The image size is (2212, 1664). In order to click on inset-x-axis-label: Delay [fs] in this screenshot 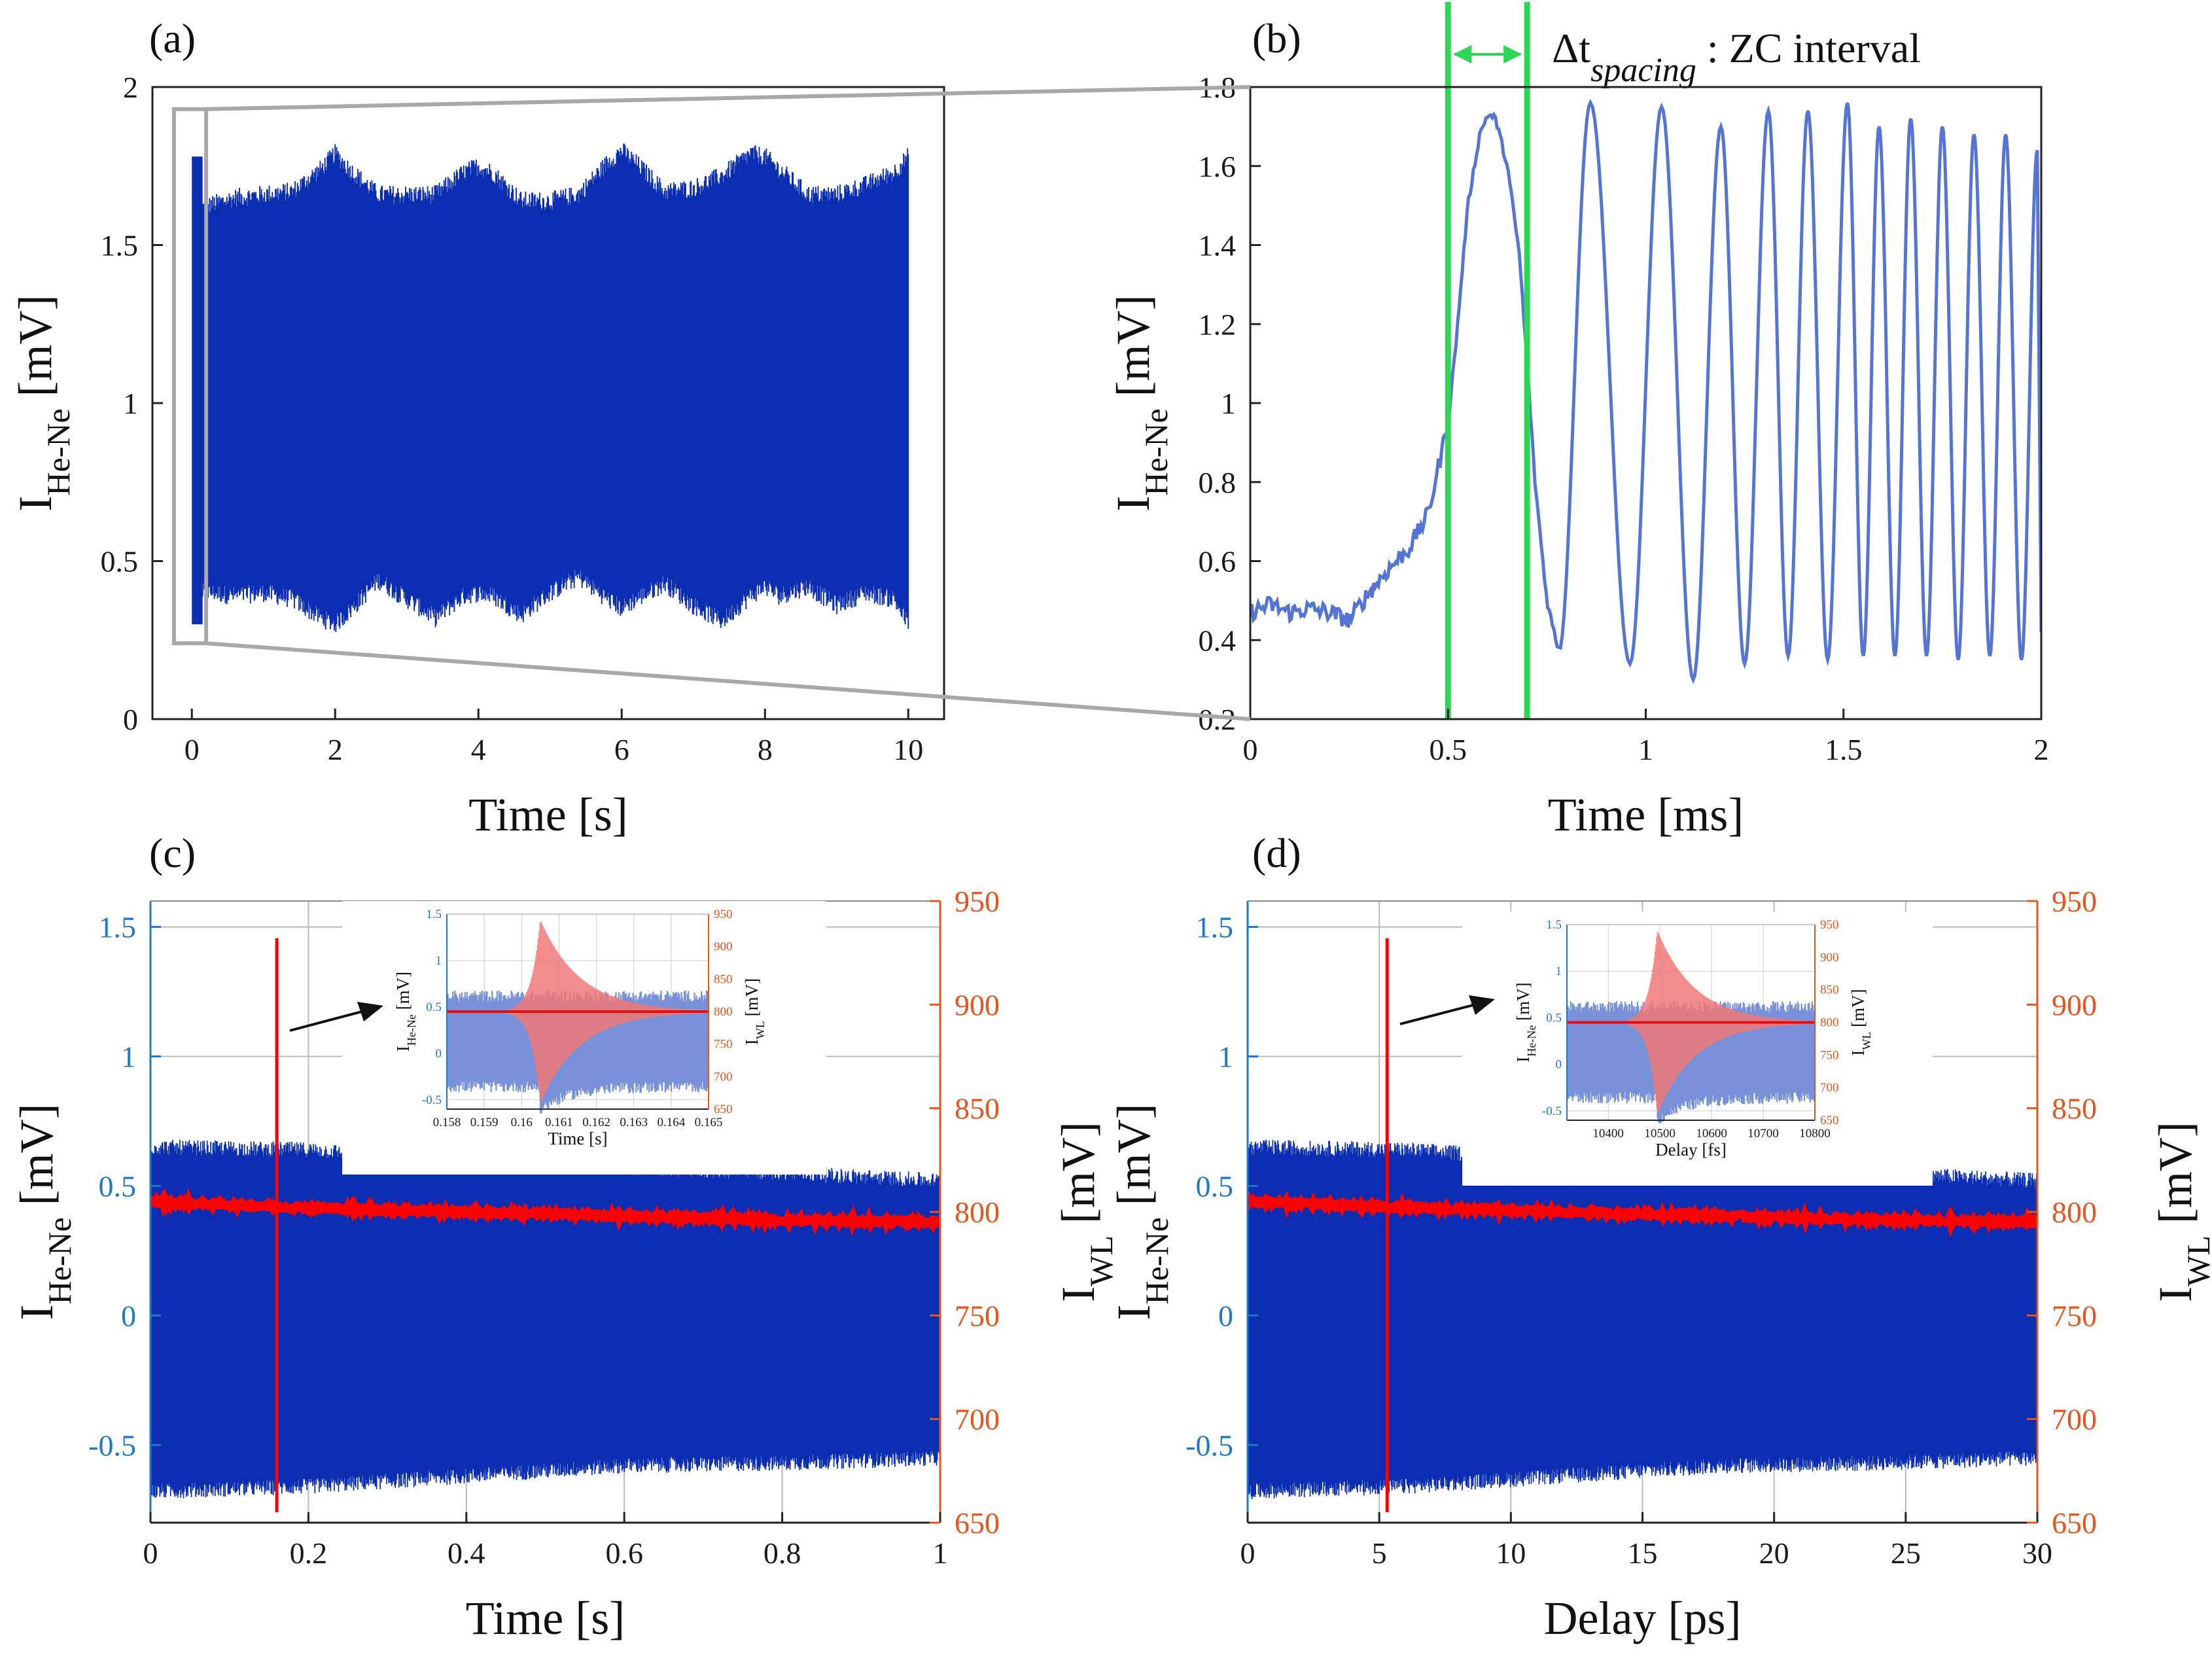, I will do `click(1691, 1149)`.